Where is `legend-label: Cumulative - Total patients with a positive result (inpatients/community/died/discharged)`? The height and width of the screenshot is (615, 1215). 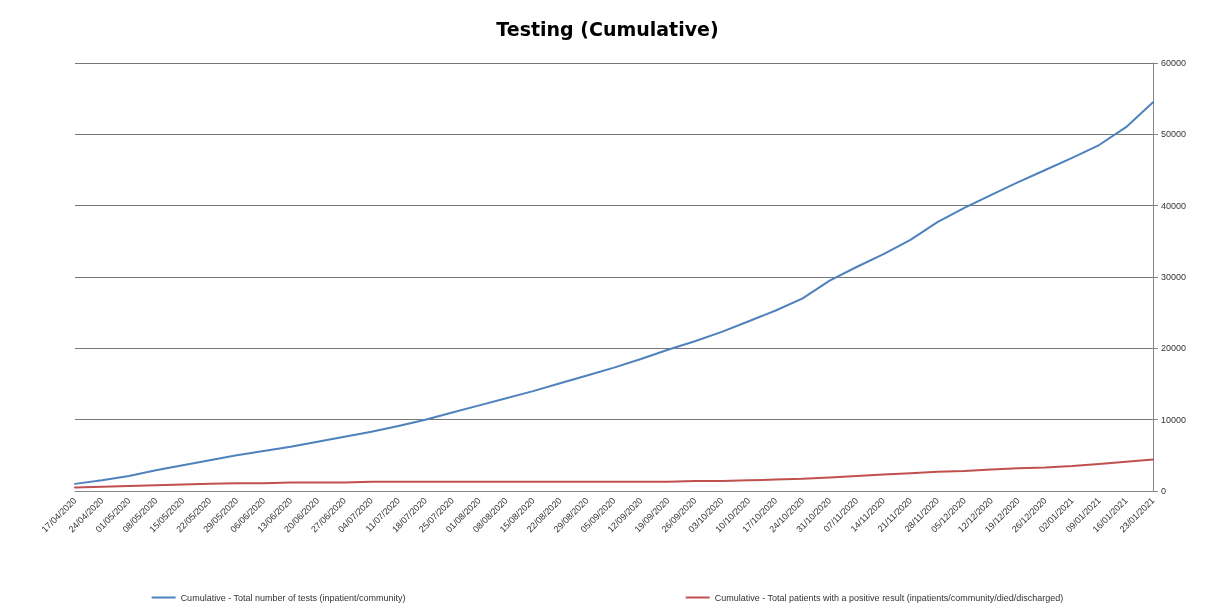 legend-label: Cumulative - Total patients with a positive result (inpatients/community/died/discharged) is located at coordinates (889, 597).